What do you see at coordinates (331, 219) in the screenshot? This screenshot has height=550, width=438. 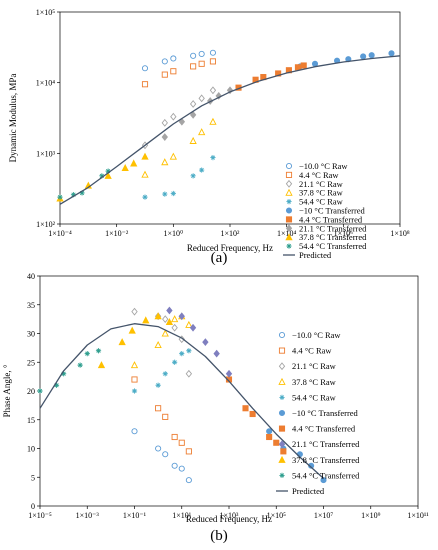 I see `legend-entry: 4.4 °C Transferred` at bounding box center [331, 219].